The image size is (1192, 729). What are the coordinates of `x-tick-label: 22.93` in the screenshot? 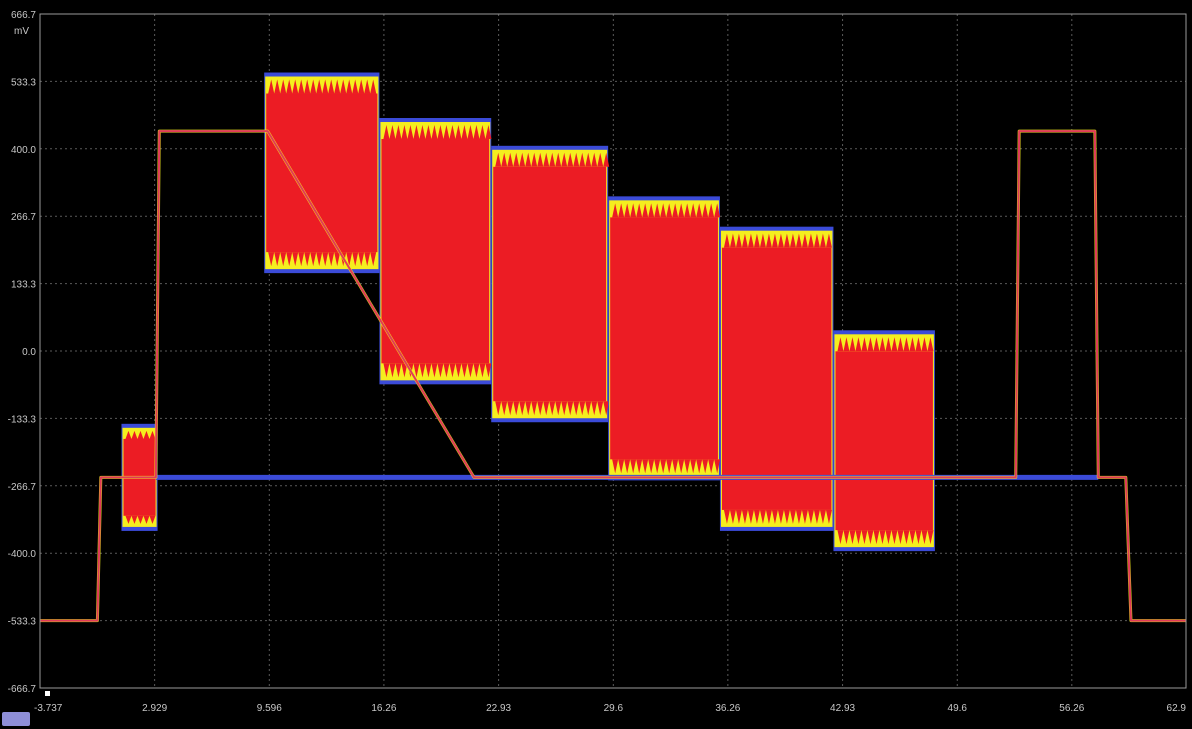 It's located at (498, 708).